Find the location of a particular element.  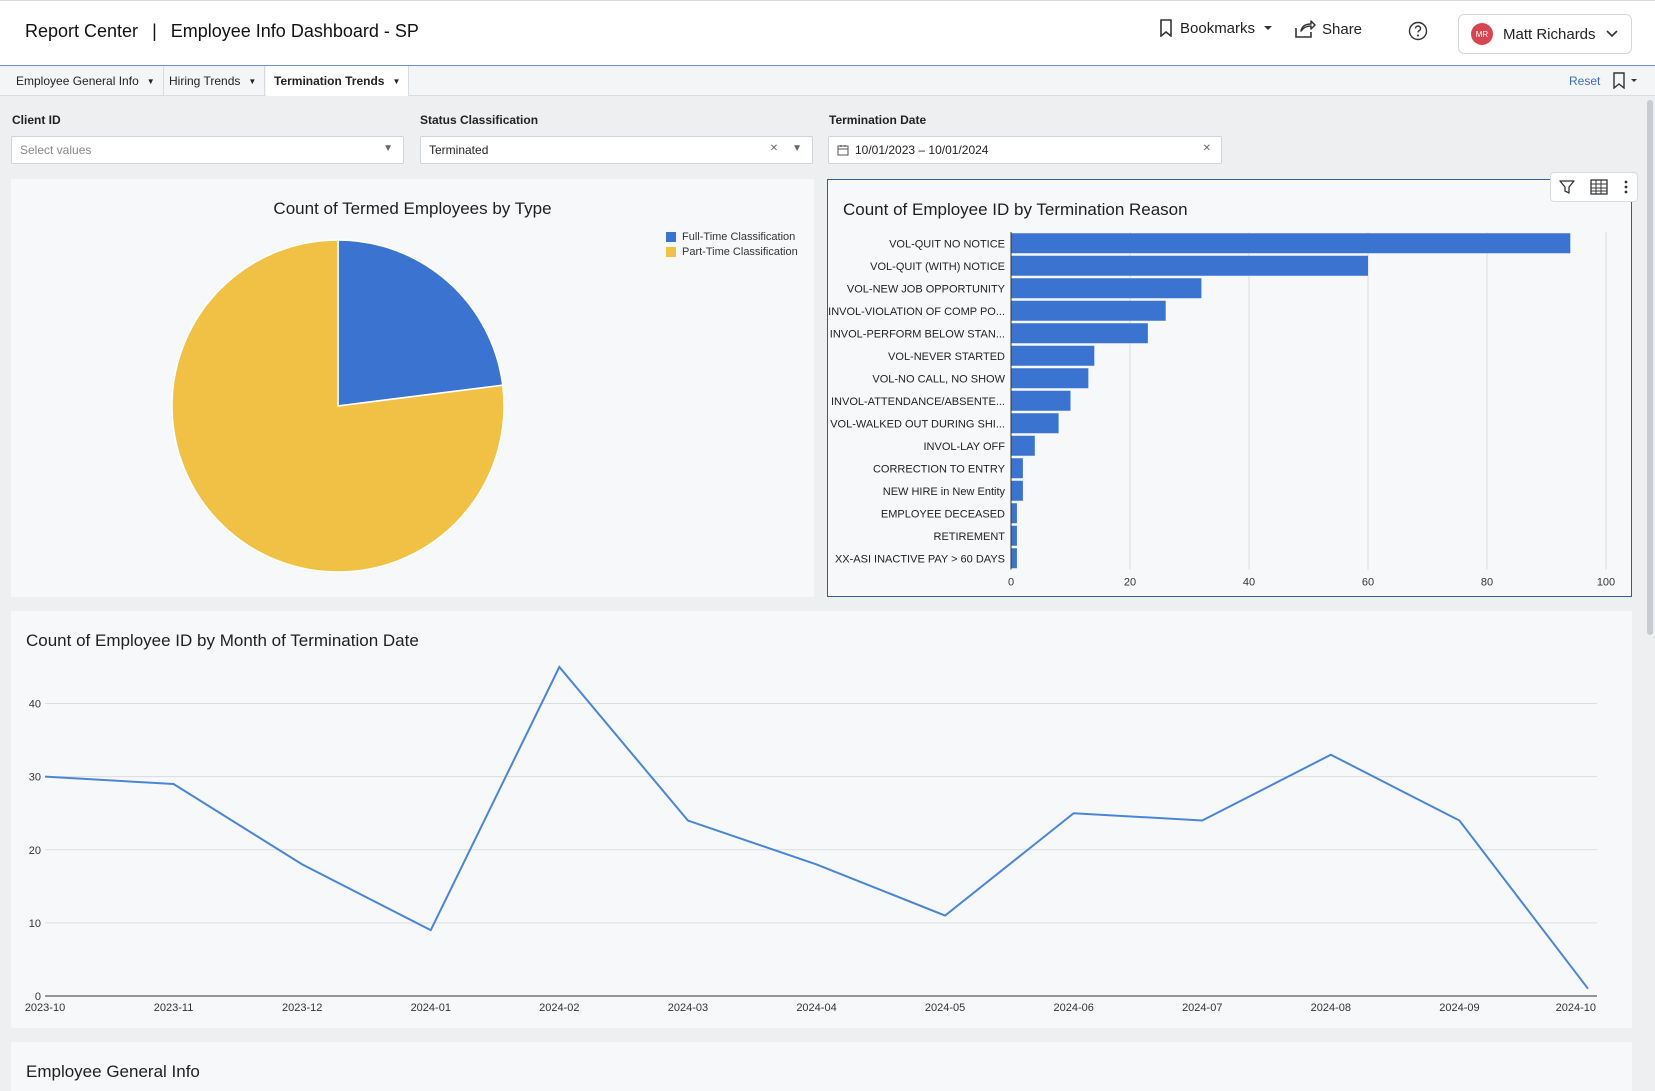

legend-item: Full-Time Classification is located at coordinates (732, 237).